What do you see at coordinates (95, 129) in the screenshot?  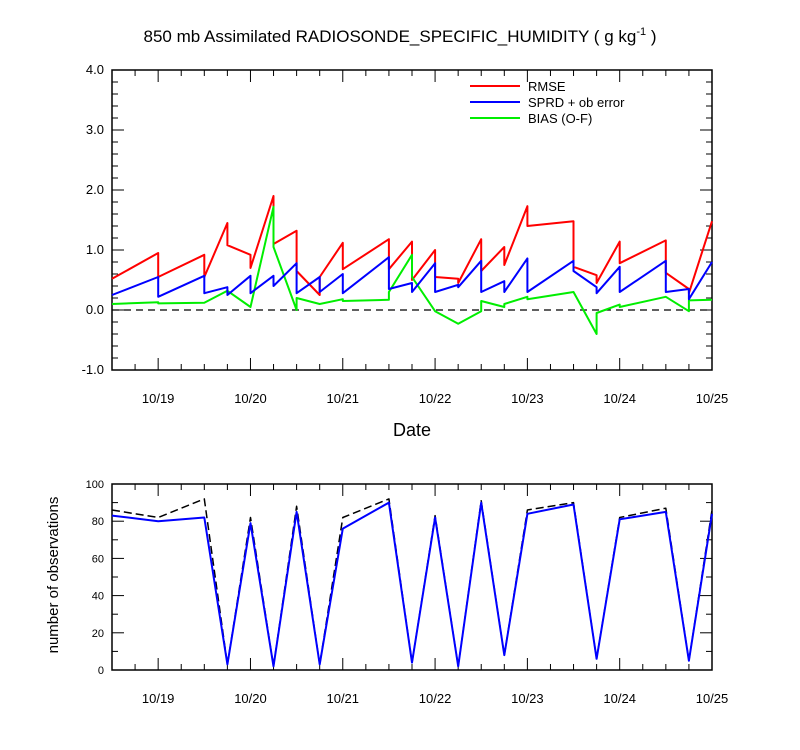 I see `y-tick-label: 3.0` at bounding box center [95, 129].